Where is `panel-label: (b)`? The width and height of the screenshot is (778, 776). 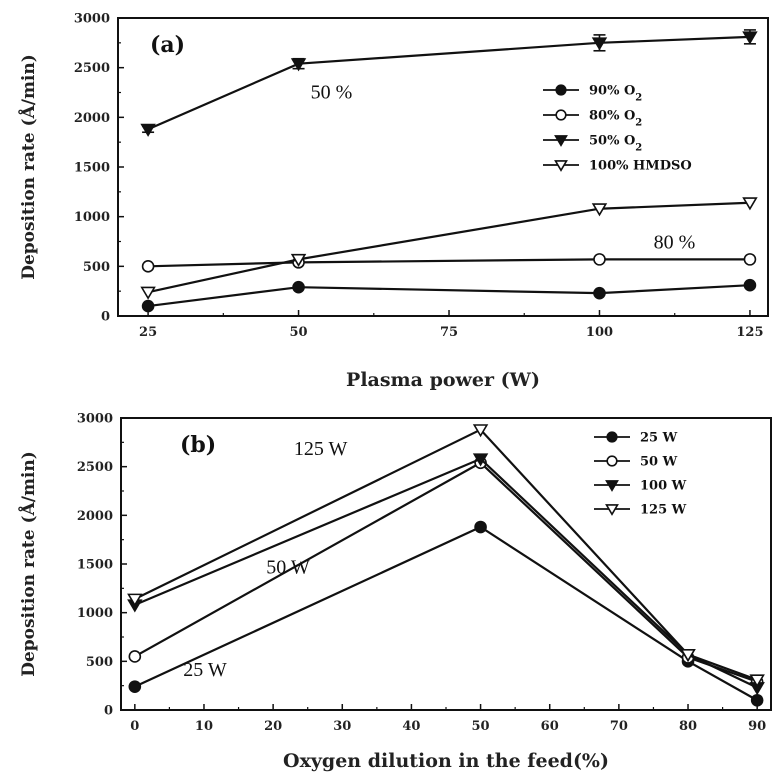 panel-label: (b) is located at coordinates (198, 445).